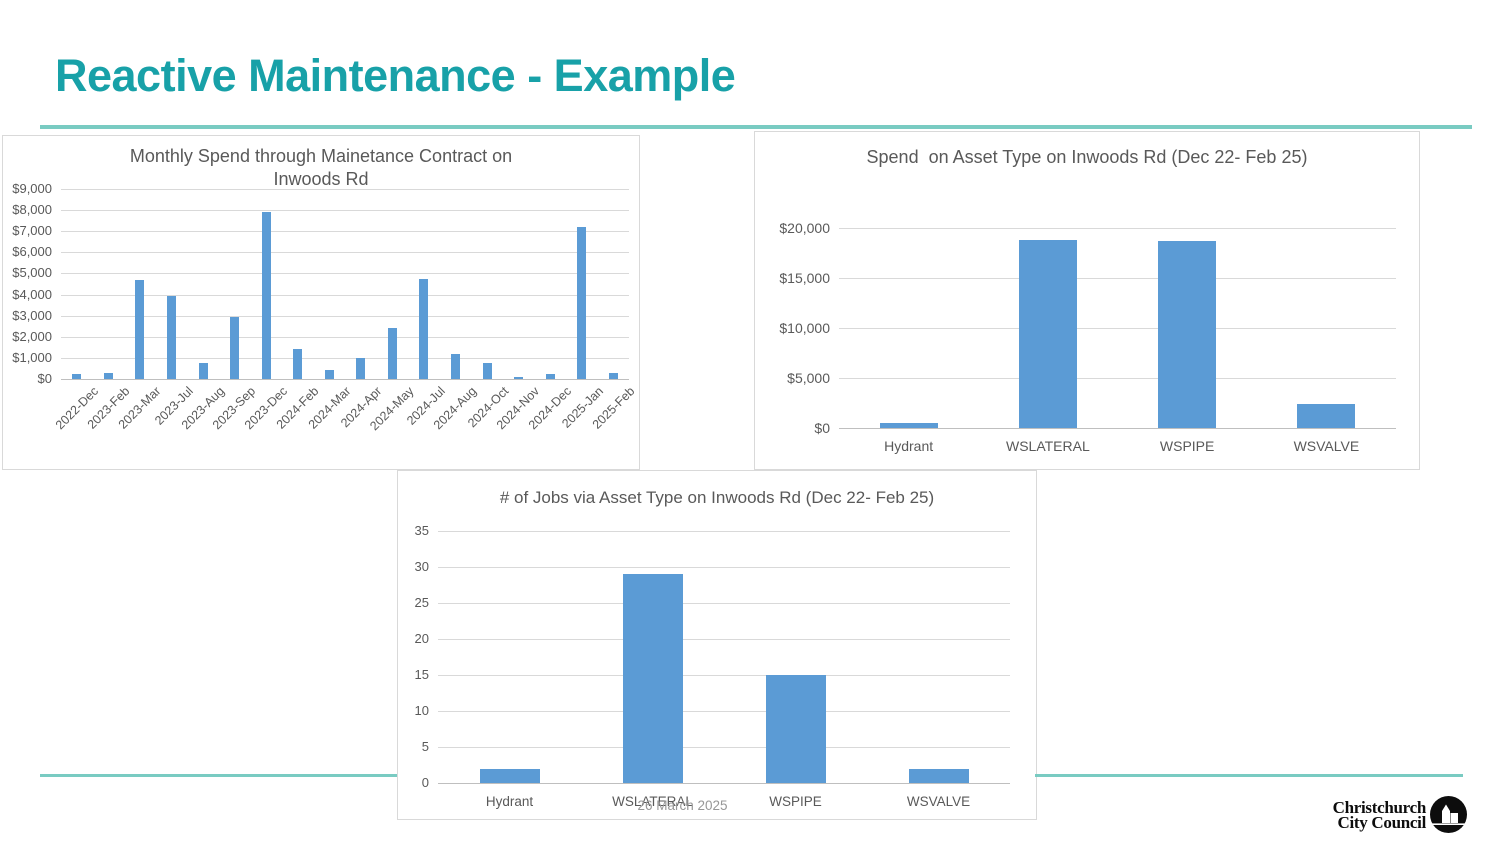  What do you see at coordinates (425, 782) in the screenshot?
I see `y-axis-label: 0` at bounding box center [425, 782].